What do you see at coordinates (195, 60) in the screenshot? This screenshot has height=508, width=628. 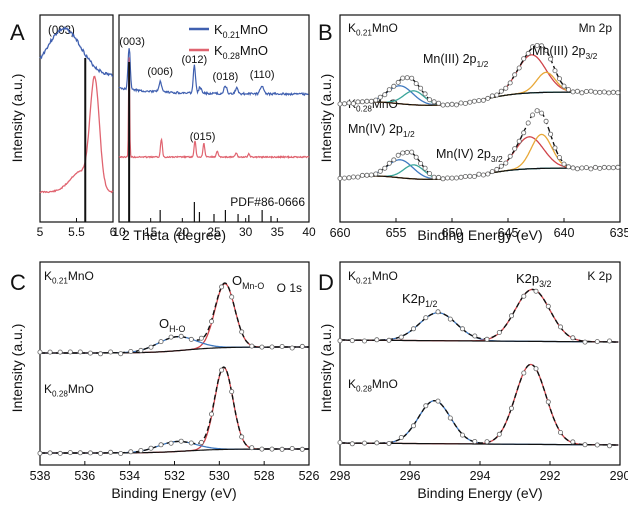 I see `panel-a-right-peak-label: (012)` at bounding box center [195, 60].